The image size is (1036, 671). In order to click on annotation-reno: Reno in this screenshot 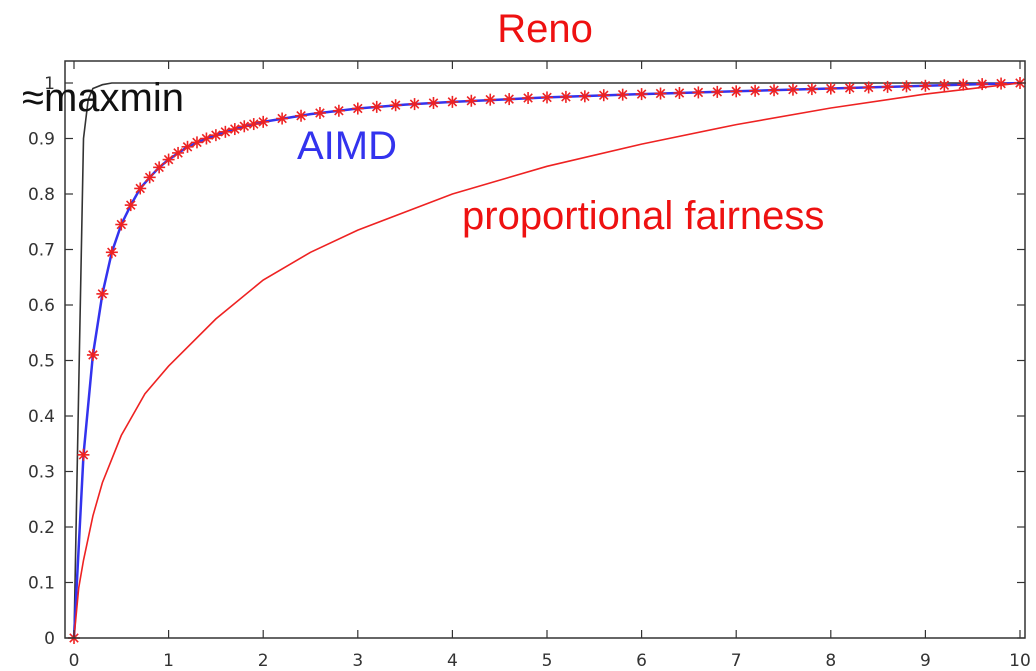, I will do `click(545, 29)`.